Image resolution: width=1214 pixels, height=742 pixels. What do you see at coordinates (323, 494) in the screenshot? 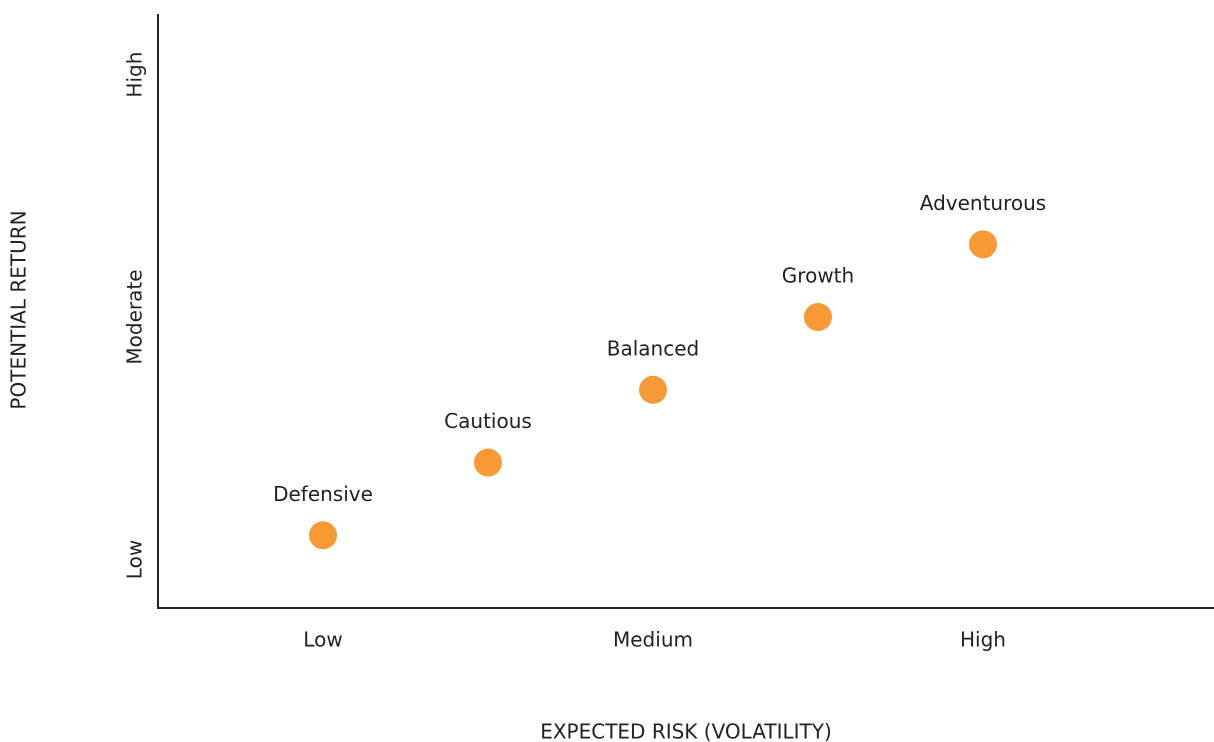
I see `point-label: Defensive` at bounding box center [323, 494].